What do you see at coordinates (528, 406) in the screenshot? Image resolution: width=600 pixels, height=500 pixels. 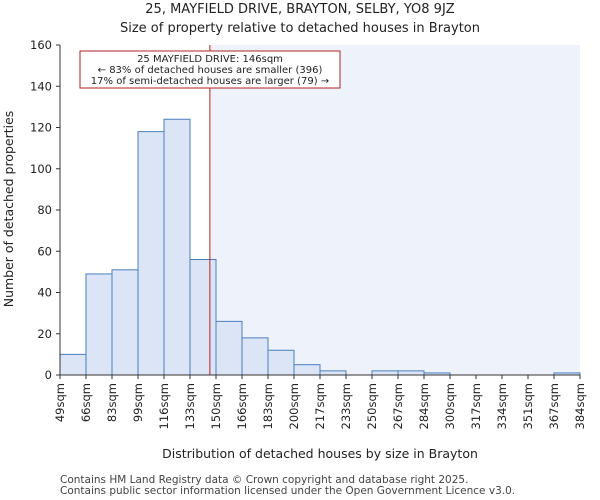 I see `x-tick-label: 351sqm` at bounding box center [528, 406].